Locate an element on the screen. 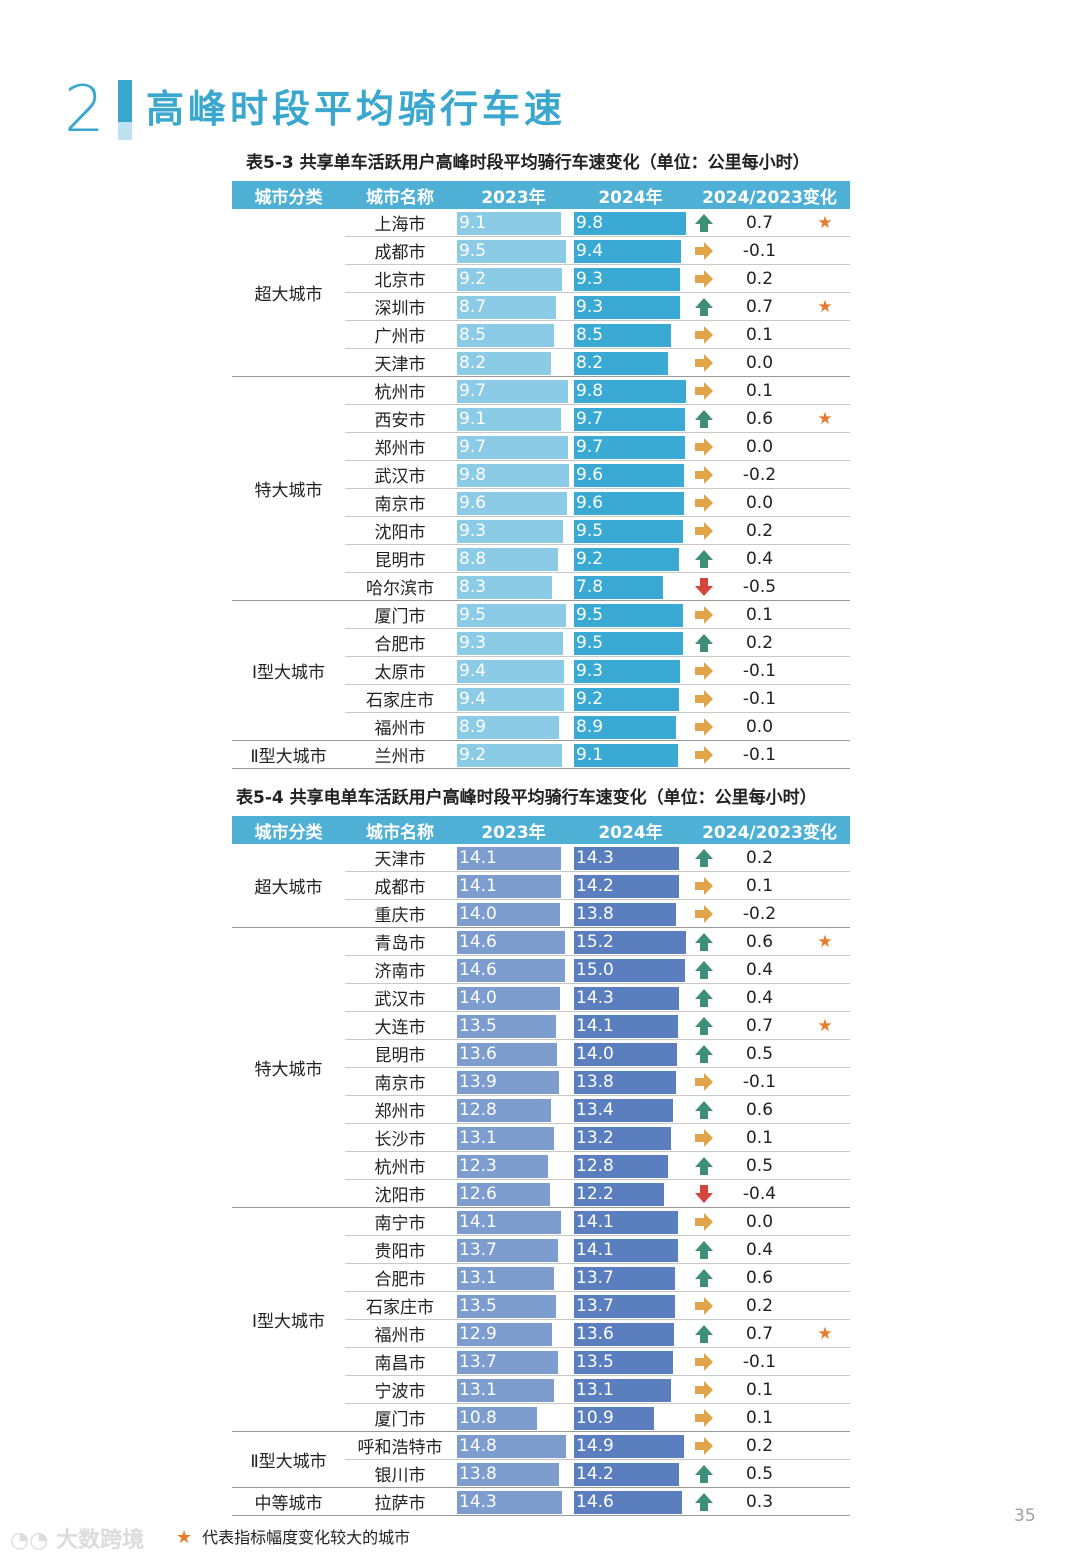  value-2024: 12.2 is located at coordinates (595, 1193).